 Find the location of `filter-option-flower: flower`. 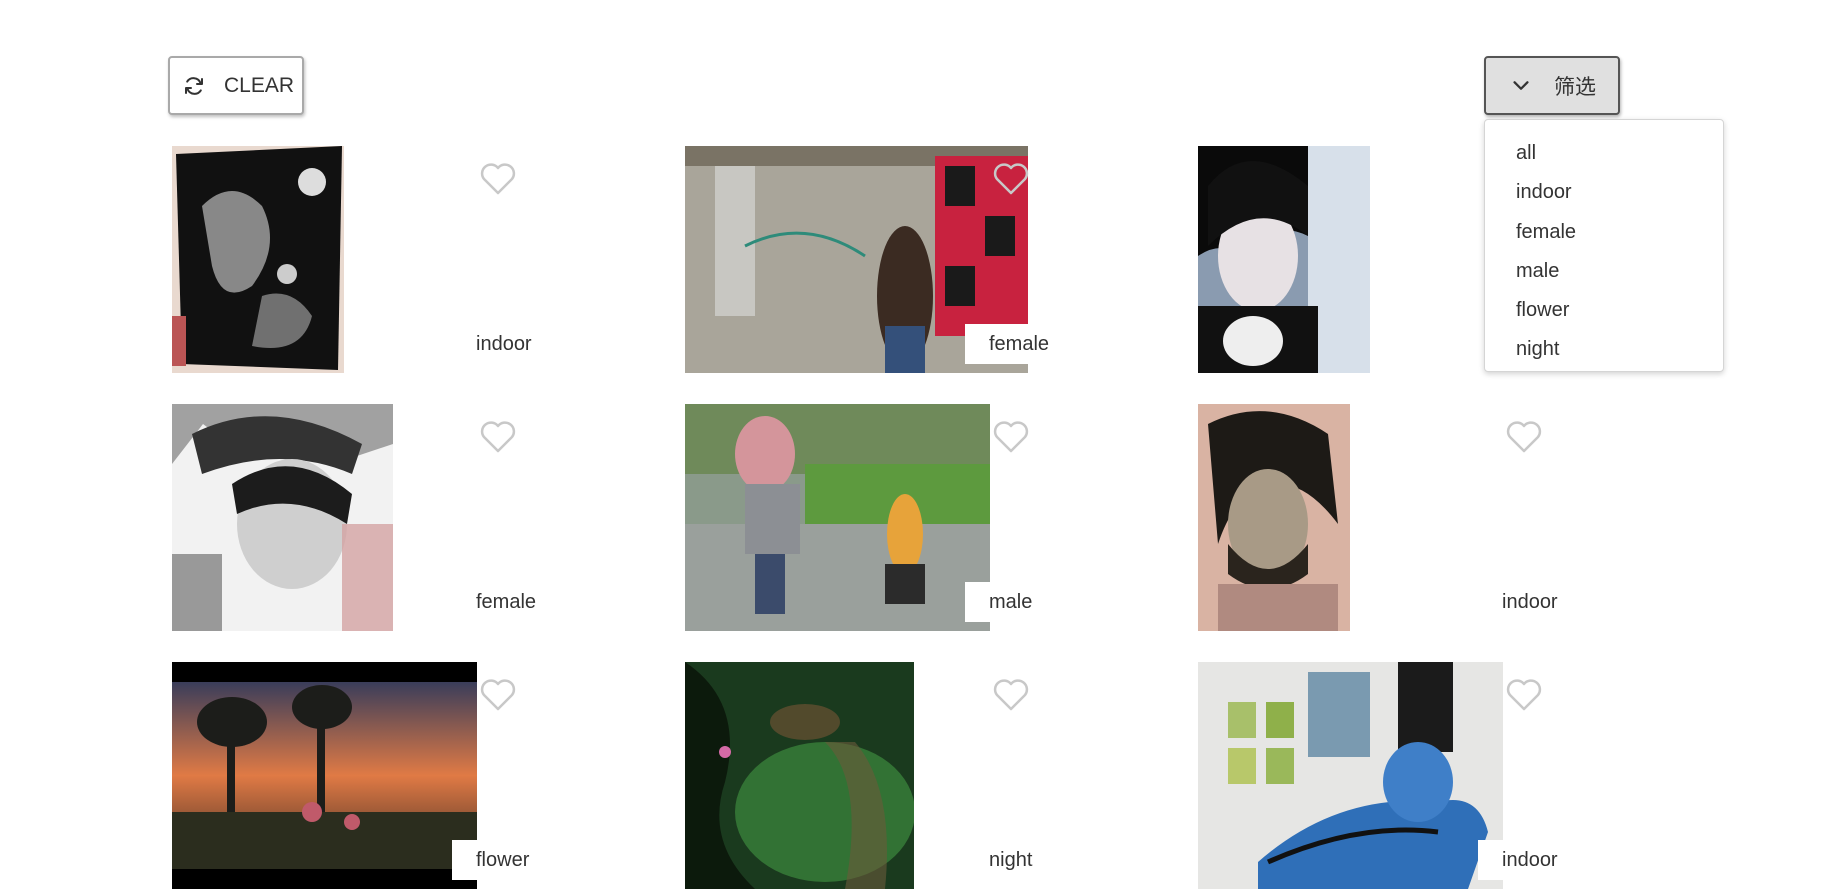

filter-option-flower: flower is located at coordinates (1543, 310).